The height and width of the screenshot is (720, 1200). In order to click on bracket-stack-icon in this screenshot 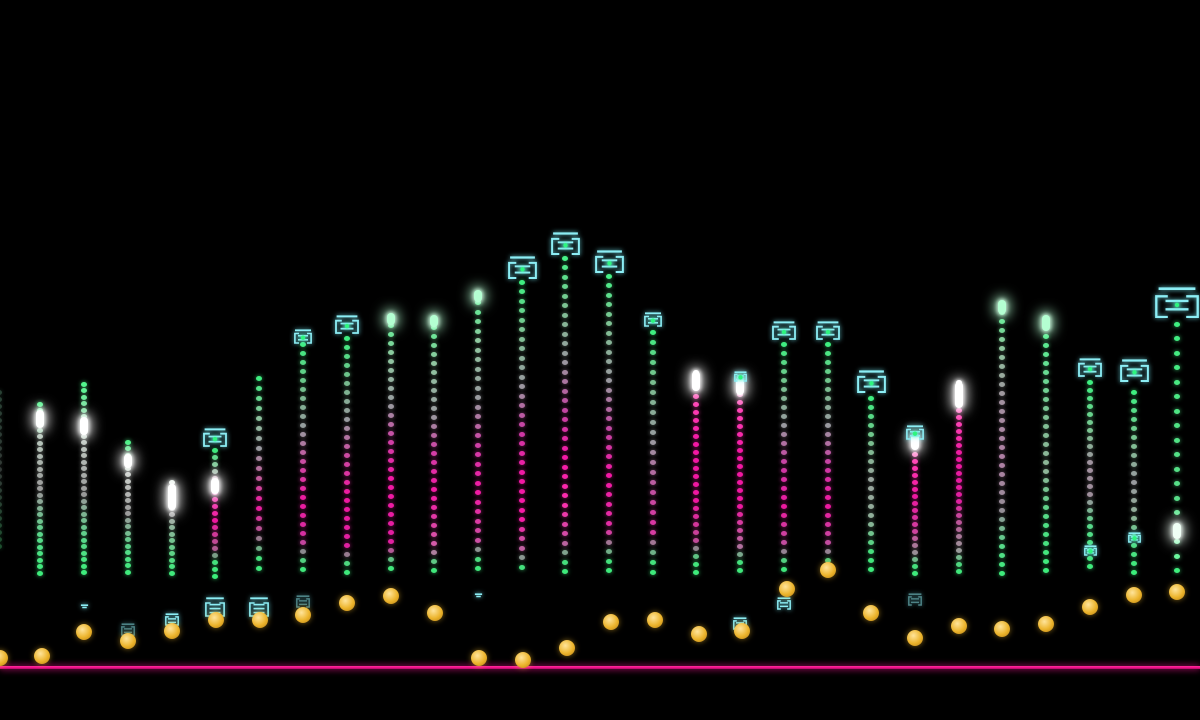, I will do `click(215, 439)`.